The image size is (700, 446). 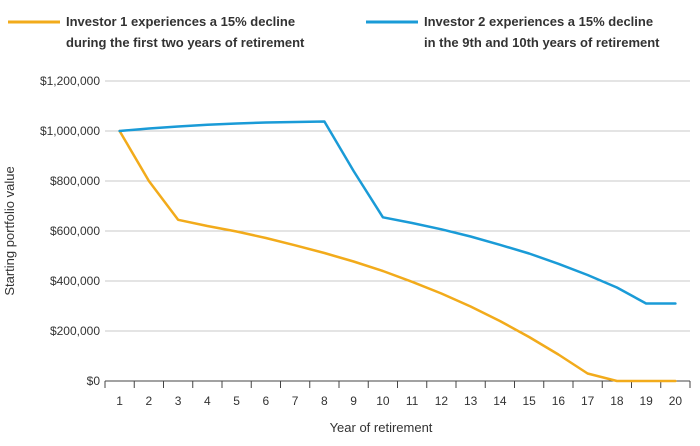 I want to click on y-tick-label-5: $1,000,000, so click(x=70, y=131).